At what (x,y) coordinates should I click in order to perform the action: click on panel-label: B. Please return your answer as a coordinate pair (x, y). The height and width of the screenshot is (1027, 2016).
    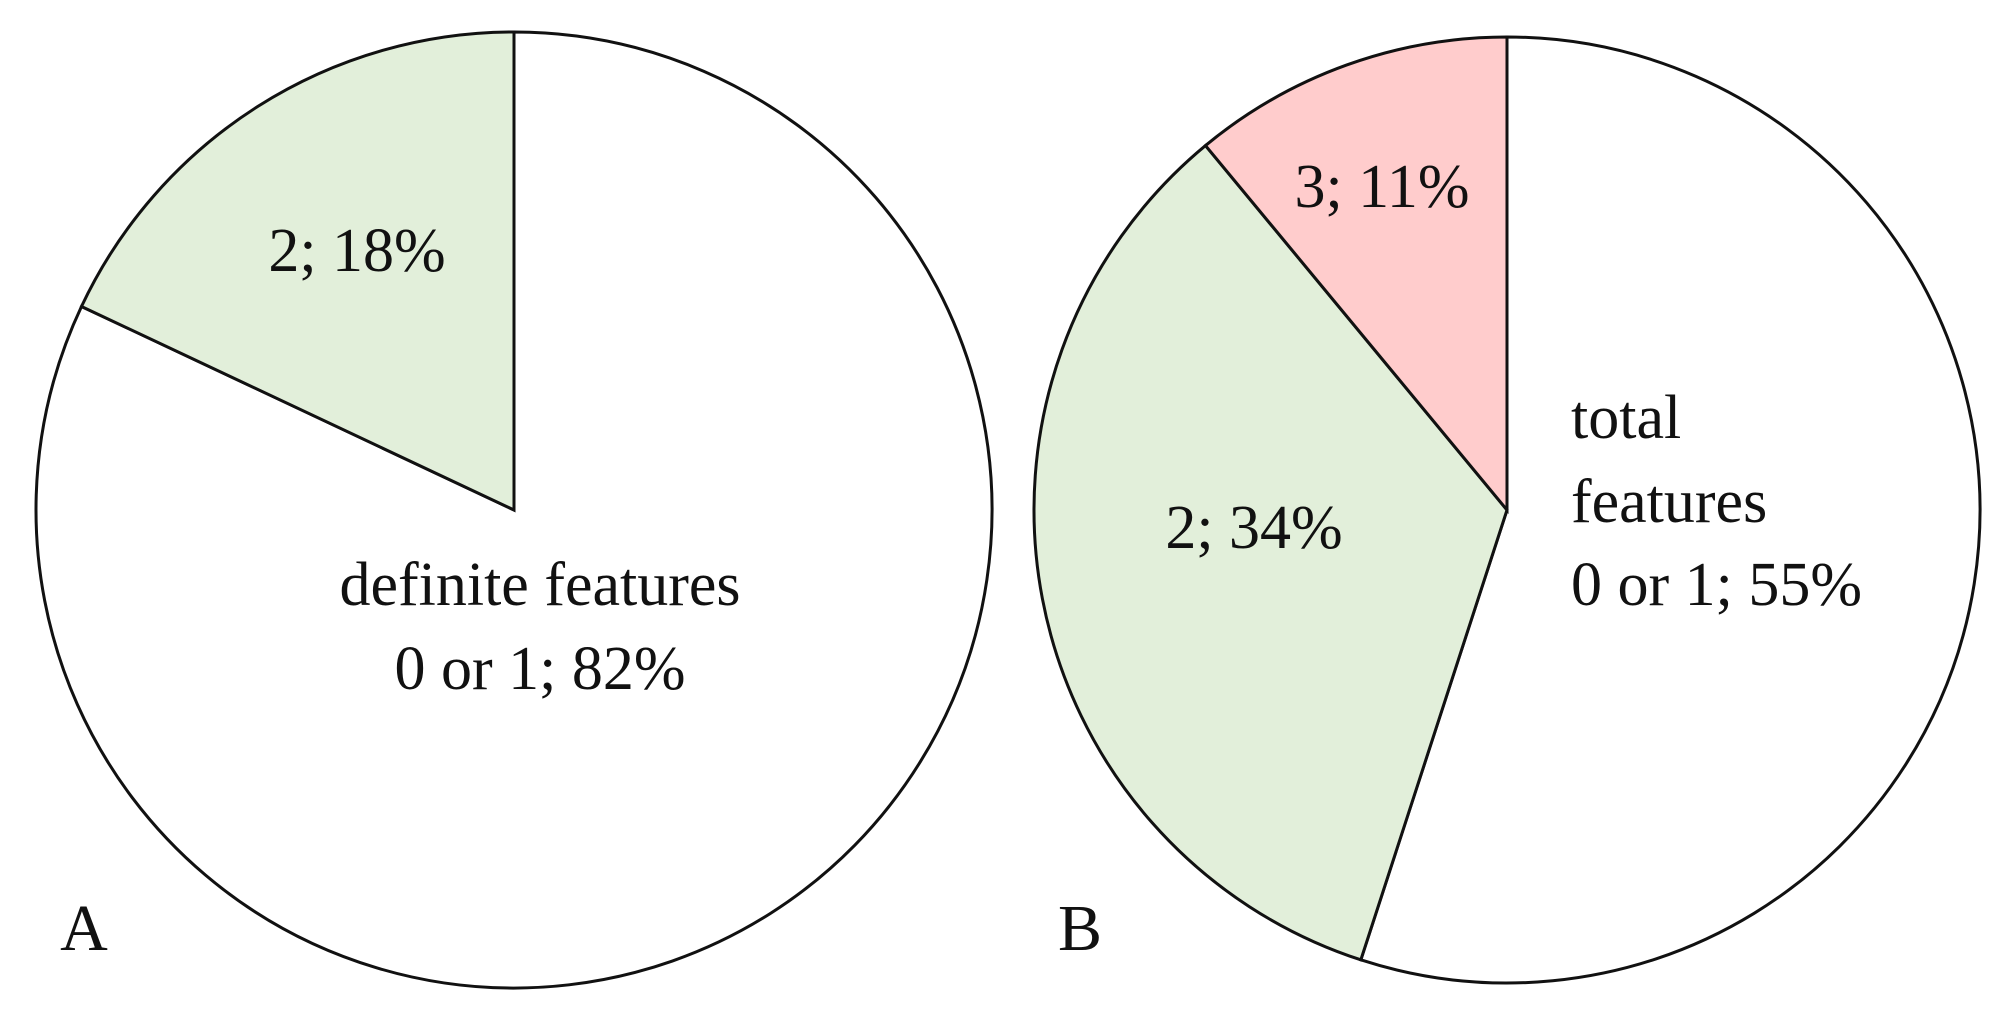
    Looking at the image, I should click on (1080, 928).